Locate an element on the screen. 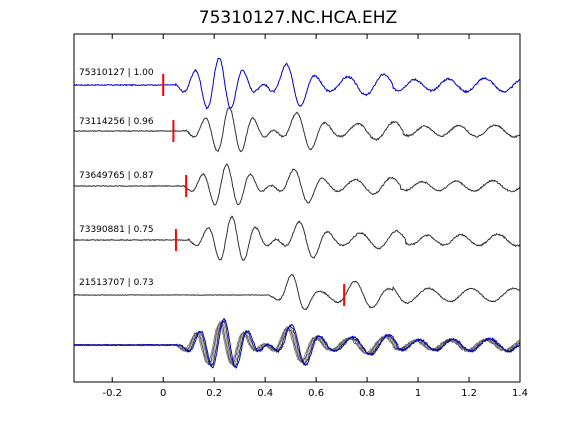  x-tick-label: 1.4 is located at coordinates (520, 393).